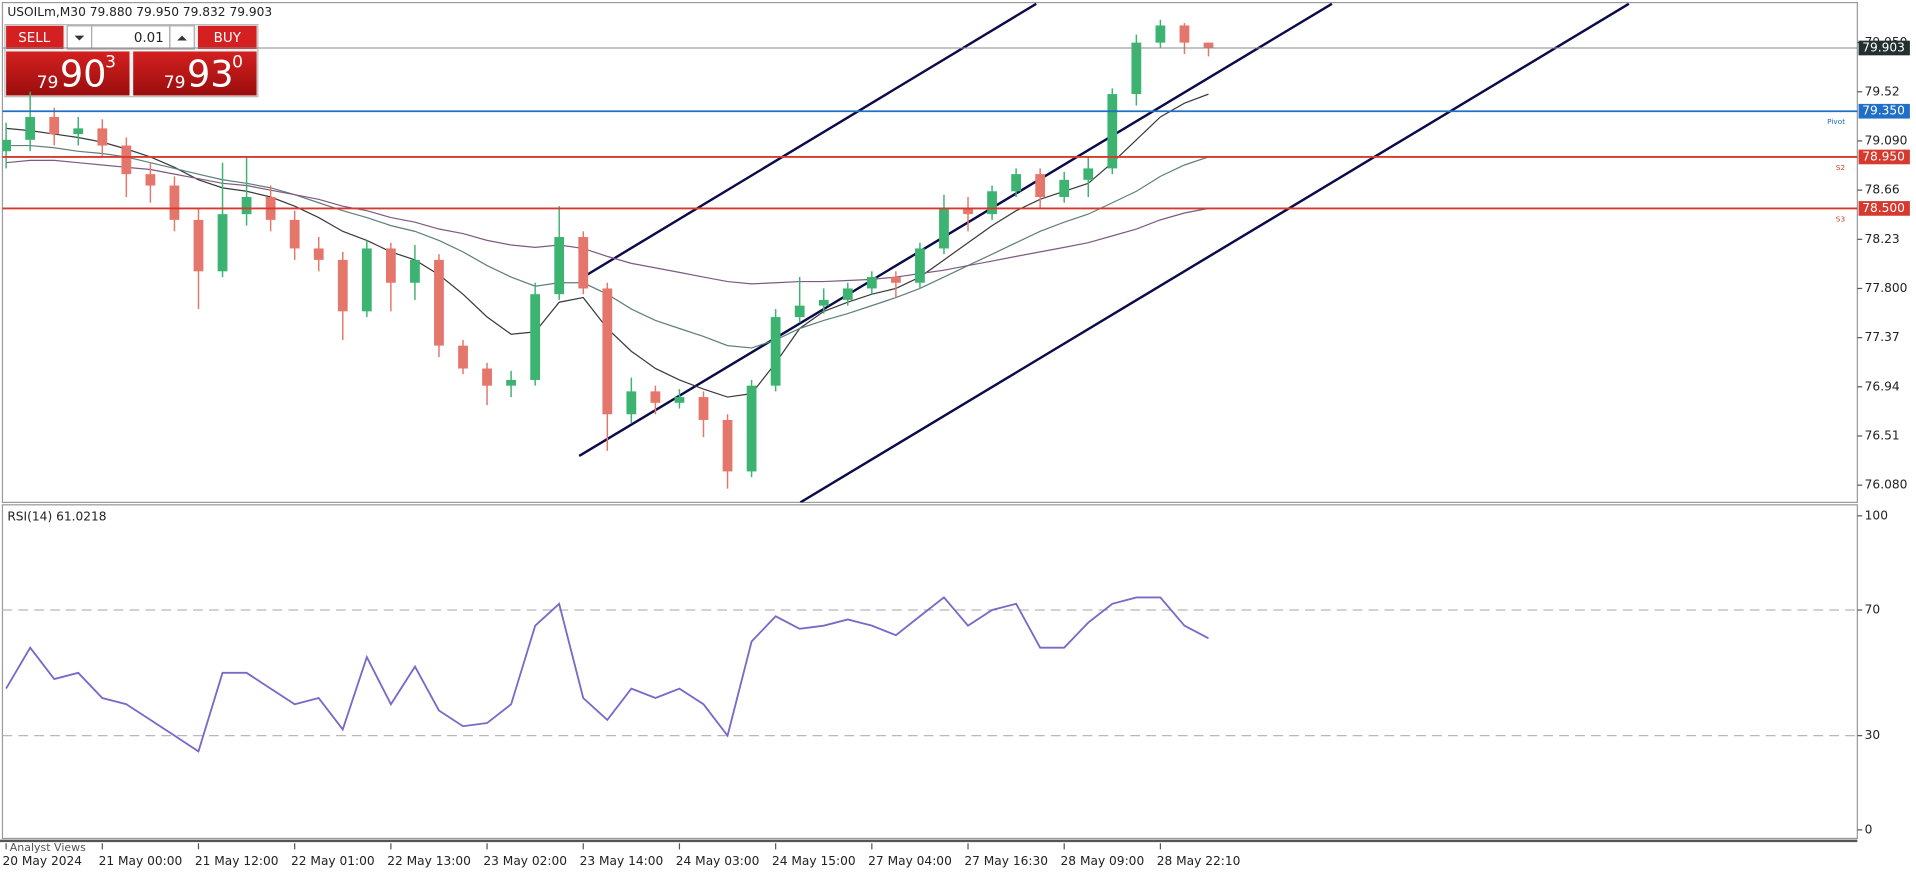 The height and width of the screenshot is (874, 1916). I want to click on x-tick-label: 28 May 22:10, so click(1199, 861).